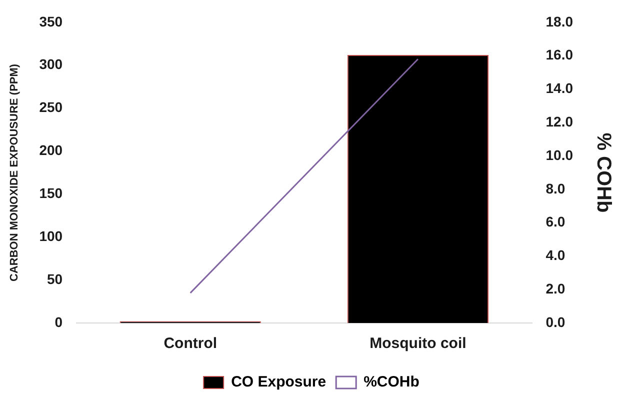 Image resolution: width=627 pixels, height=404 pixels. What do you see at coordinates (51, 21) in the screenshot?
I see `y-tick-label: 350` at bounding box center [51, 21].